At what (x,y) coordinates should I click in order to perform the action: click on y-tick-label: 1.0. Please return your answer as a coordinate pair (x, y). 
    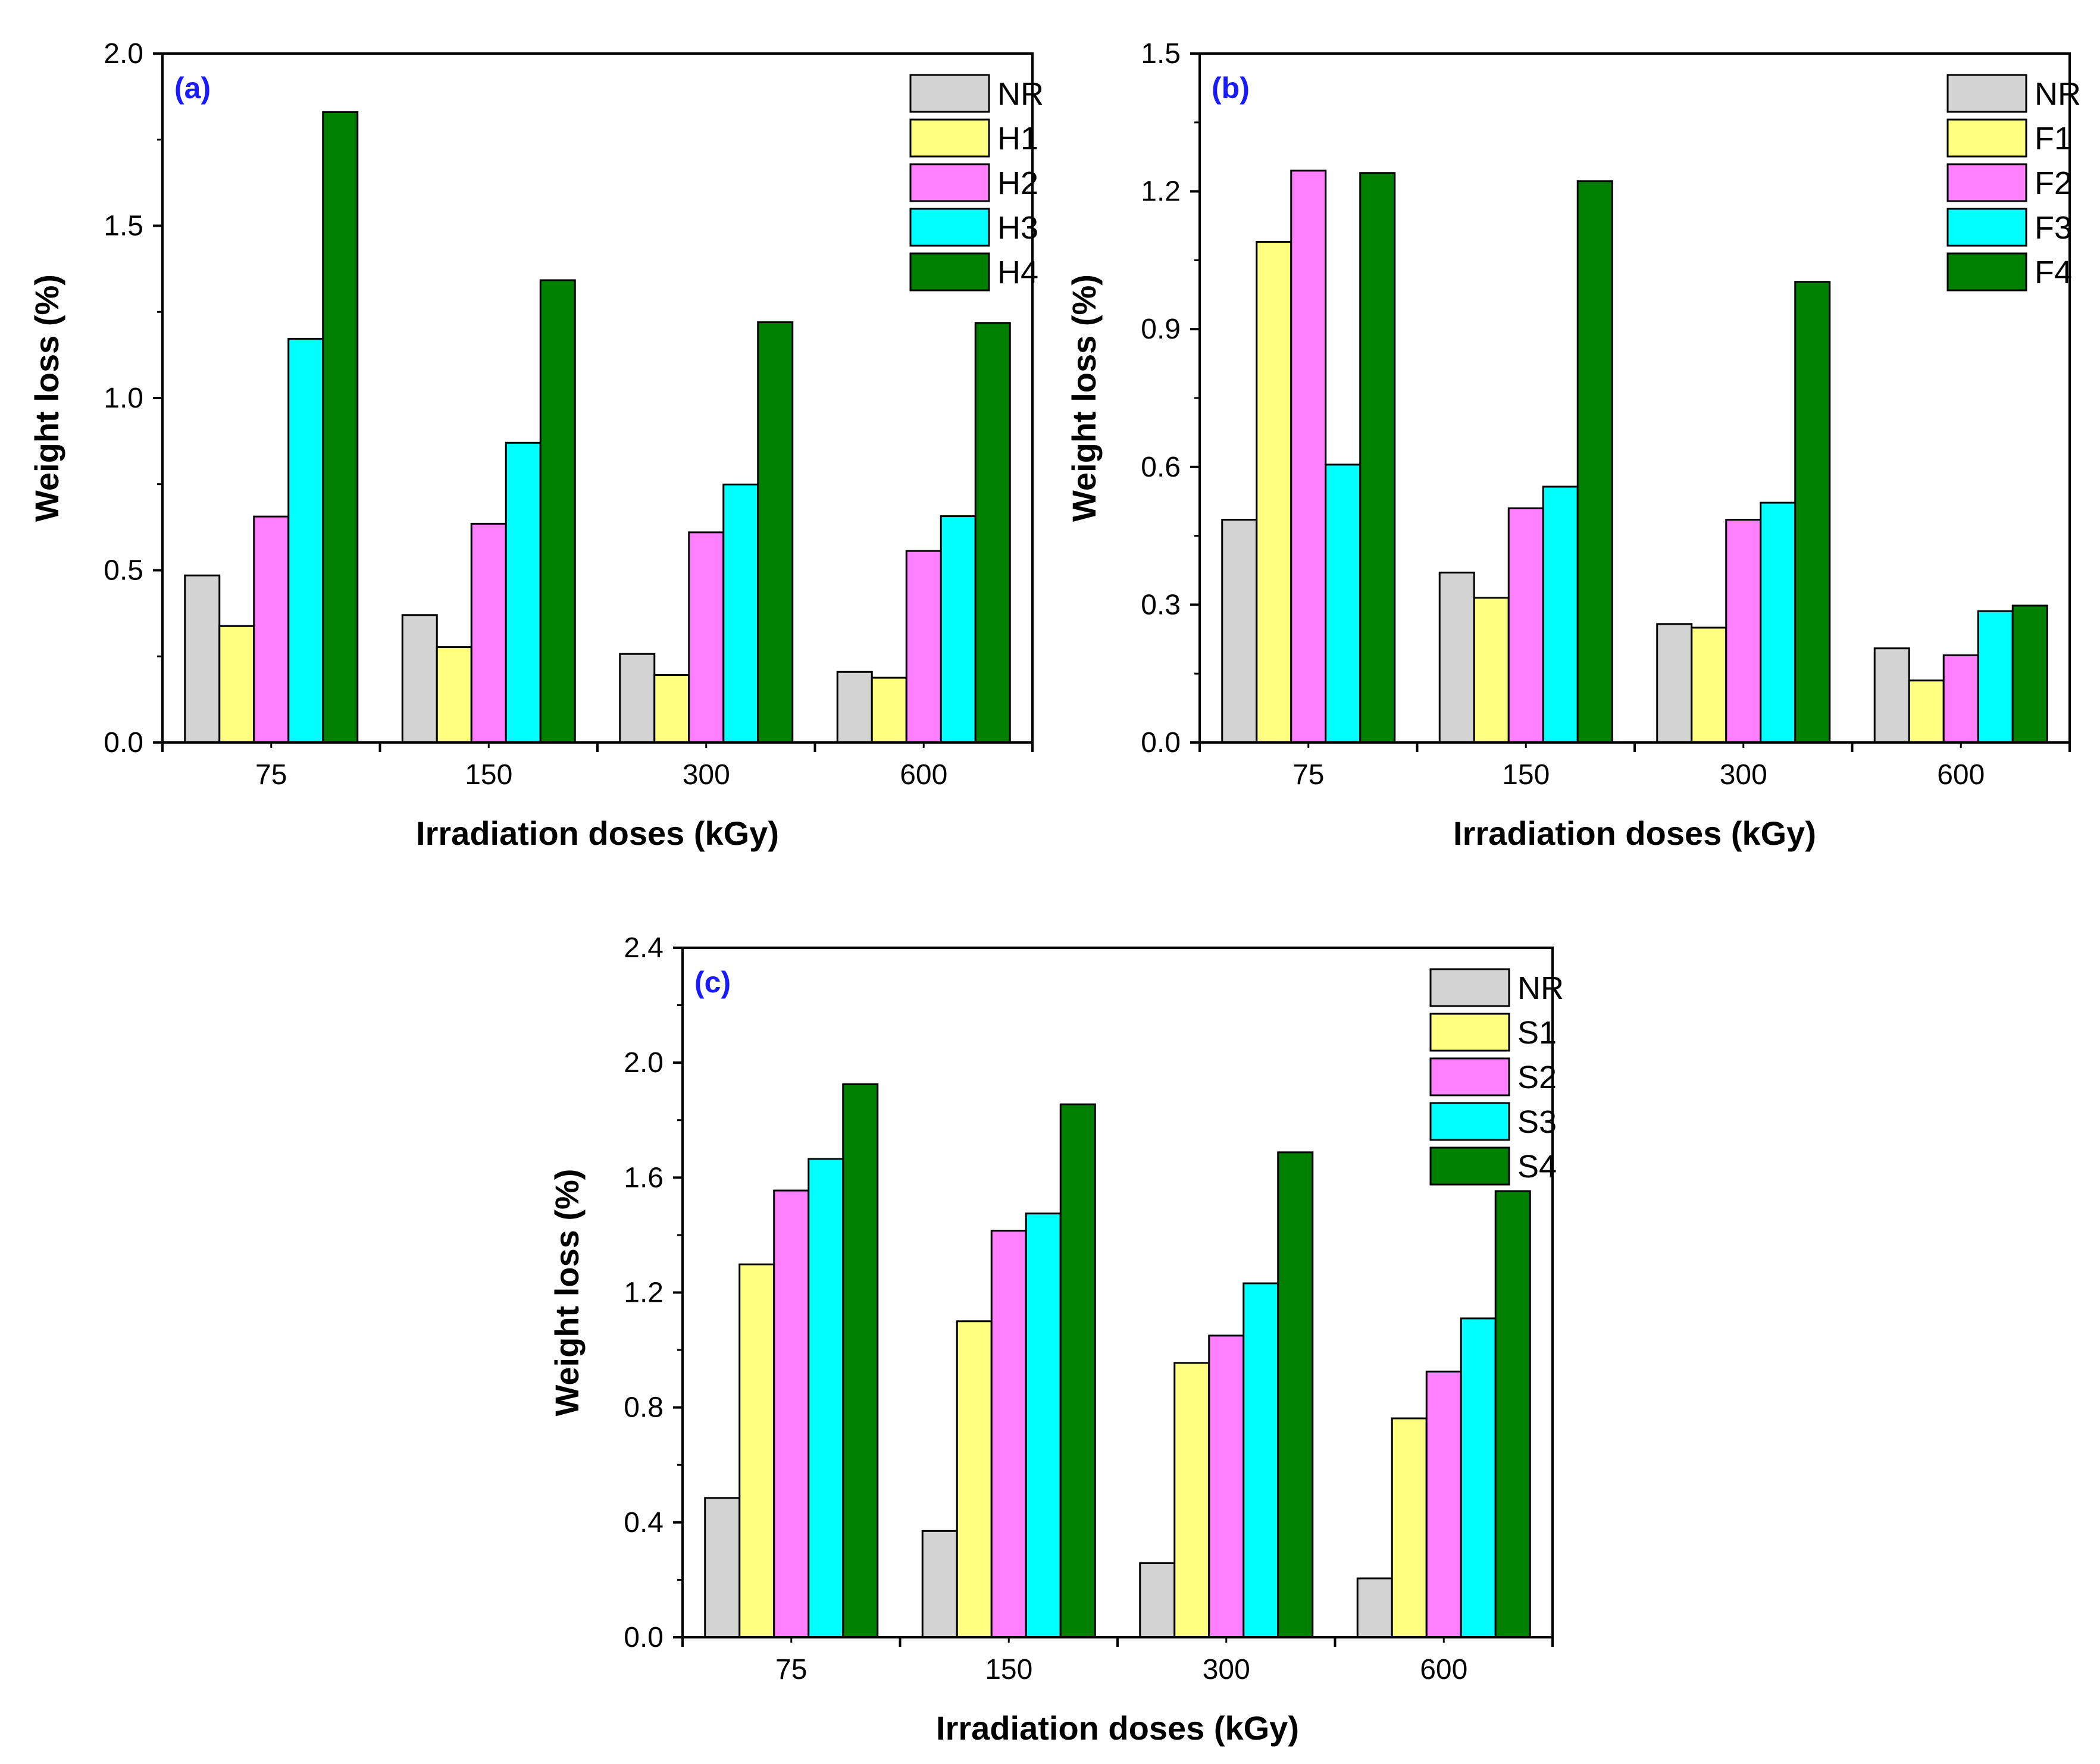
    Looking at the image, I should click on (123, 398).